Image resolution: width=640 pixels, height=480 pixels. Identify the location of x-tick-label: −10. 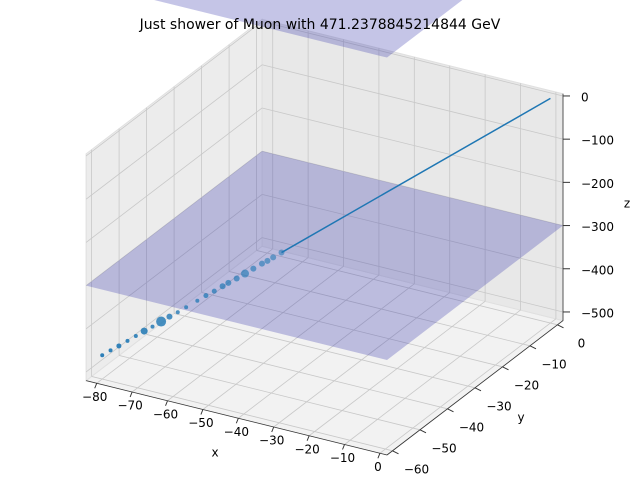
(342, 458).